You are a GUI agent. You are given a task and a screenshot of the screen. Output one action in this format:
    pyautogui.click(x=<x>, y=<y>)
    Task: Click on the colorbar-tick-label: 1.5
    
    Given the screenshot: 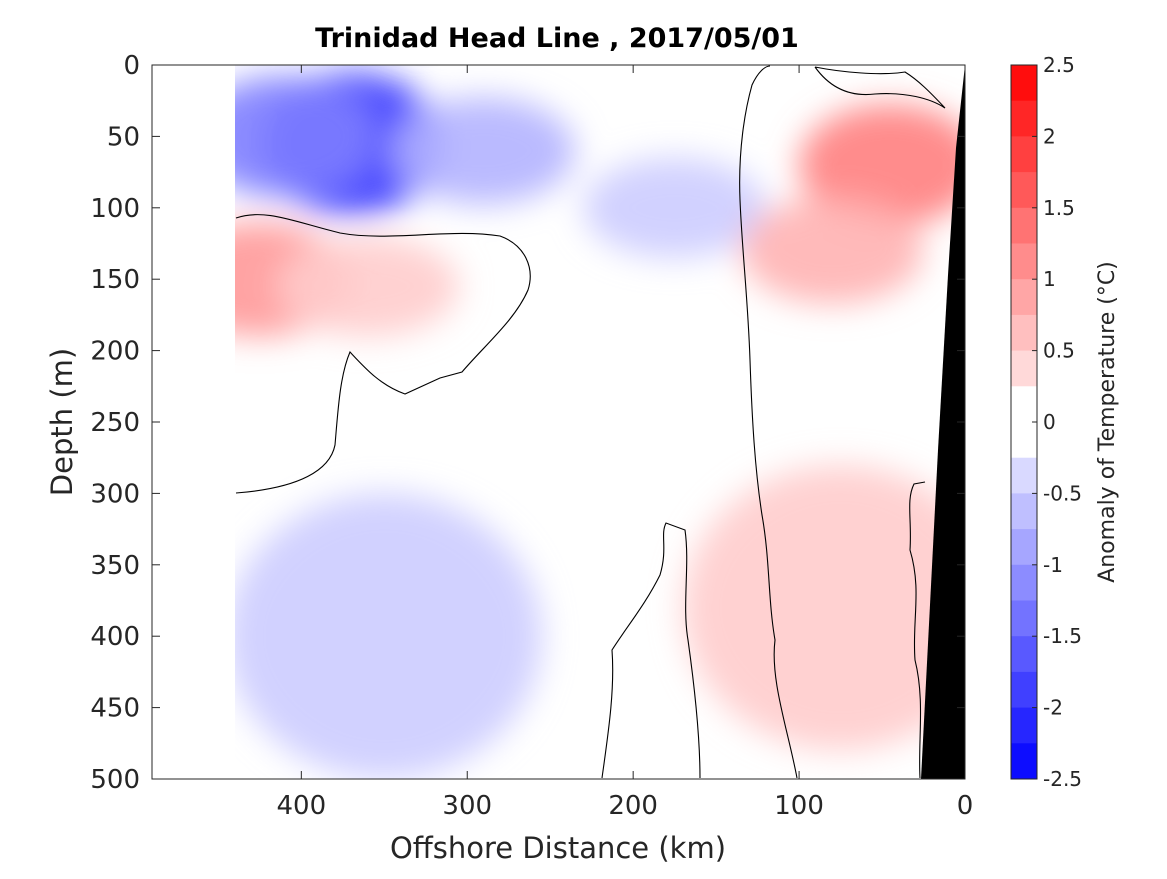 What is the action you would take?
    pyautogui.click(x=1059, y=208)
    